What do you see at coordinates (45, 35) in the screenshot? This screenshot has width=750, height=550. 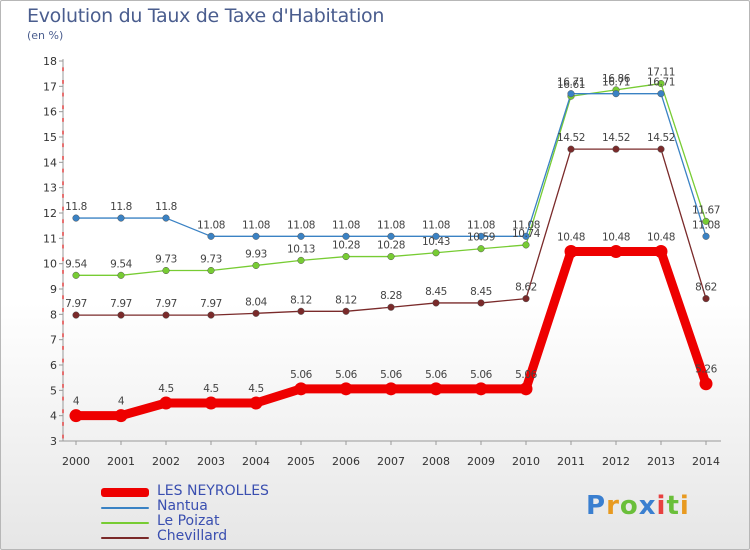 I see `chart-subtitle: (en %)` at bounding box center [45, 35].